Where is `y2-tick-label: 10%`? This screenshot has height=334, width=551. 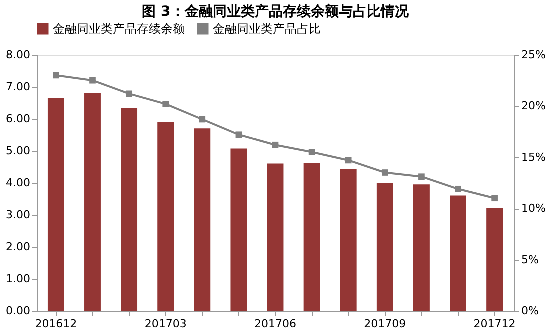 y2-tick-label: 10% is located at coordinates (534, 209).